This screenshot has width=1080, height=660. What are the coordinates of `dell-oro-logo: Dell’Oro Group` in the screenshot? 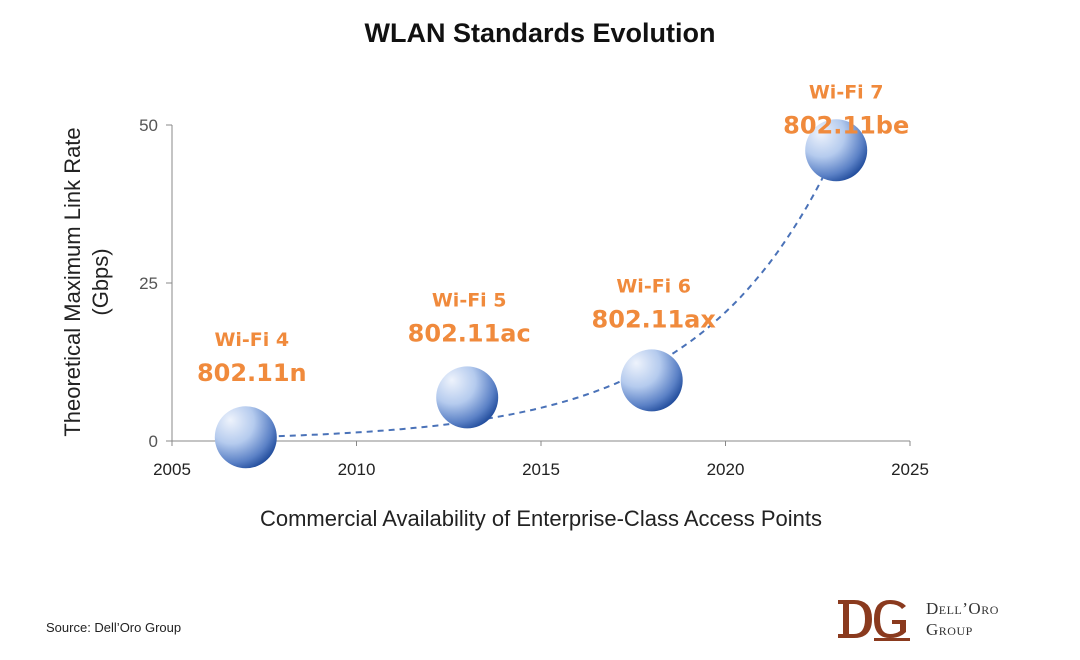 It's located at (934, 622).